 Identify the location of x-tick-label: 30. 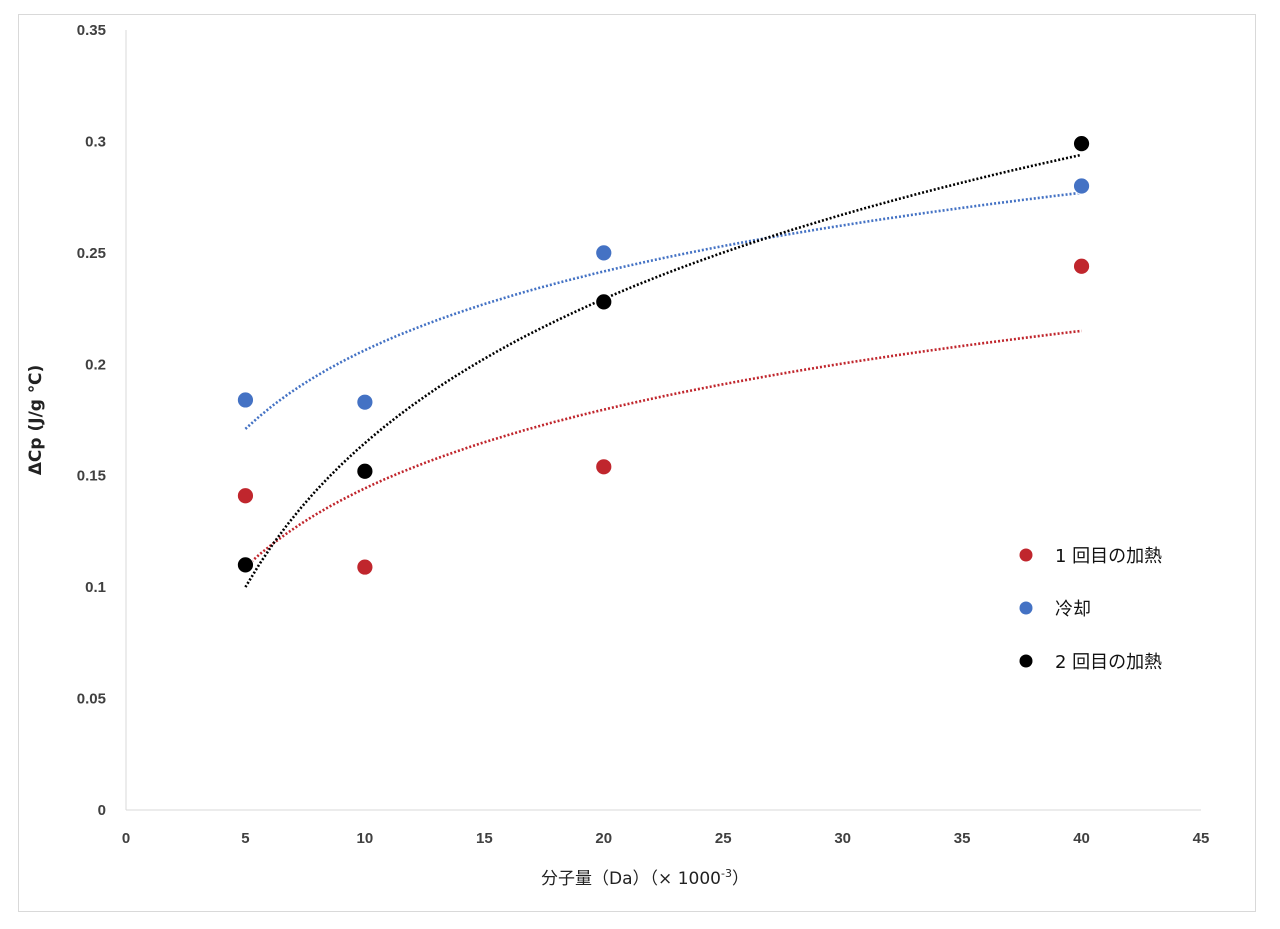
(842, 838).